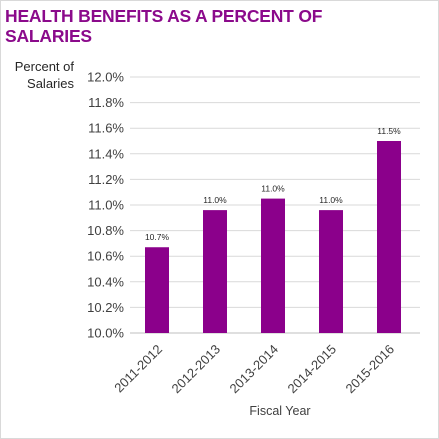 The image size is (439, 439). Describe the element at coordinates (106, 205) in the screenshot. I see `y-tick-label: 11.0%` at that location.